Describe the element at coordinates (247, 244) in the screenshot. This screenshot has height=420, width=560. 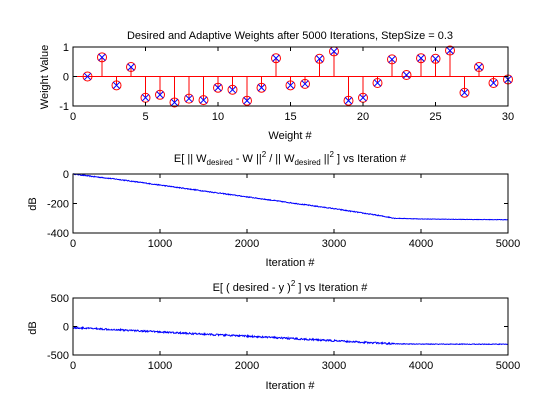
I see `misalignment-xtick-label: 2000` at that location.